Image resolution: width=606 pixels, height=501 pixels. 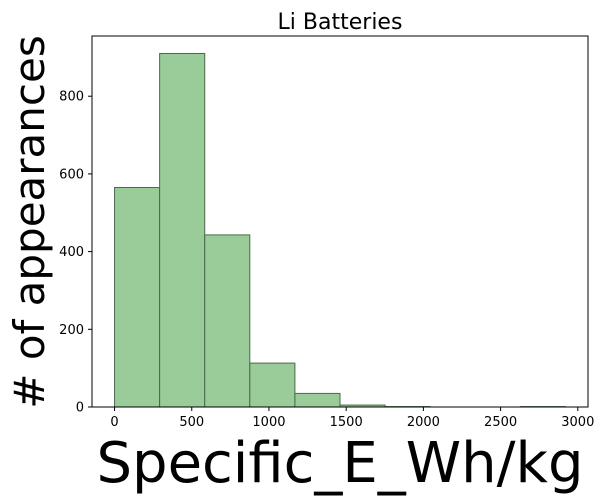 I want to click on x-tick-label: 500, so click(x=191, y=422).